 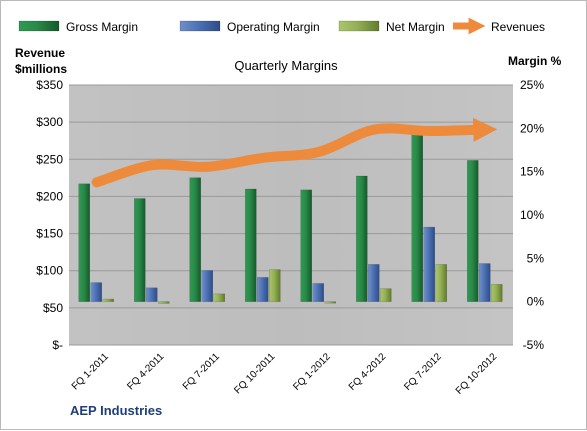 What do you see at coordinates (534, 345) in the screenshot?
I see `right-tick-label: -5%` at bounding box center [534, 345].